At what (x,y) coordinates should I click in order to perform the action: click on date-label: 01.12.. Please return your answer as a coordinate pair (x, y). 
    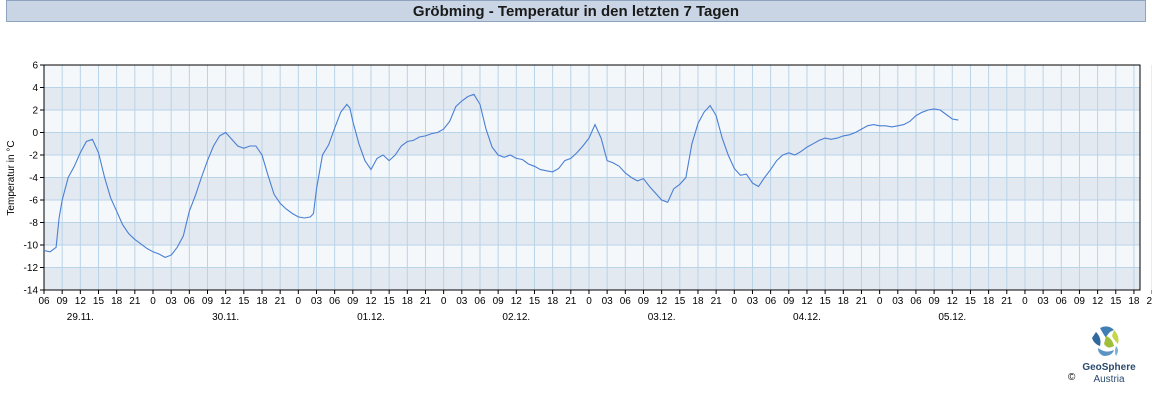
    Looking at the image, I should click on (371, 317).